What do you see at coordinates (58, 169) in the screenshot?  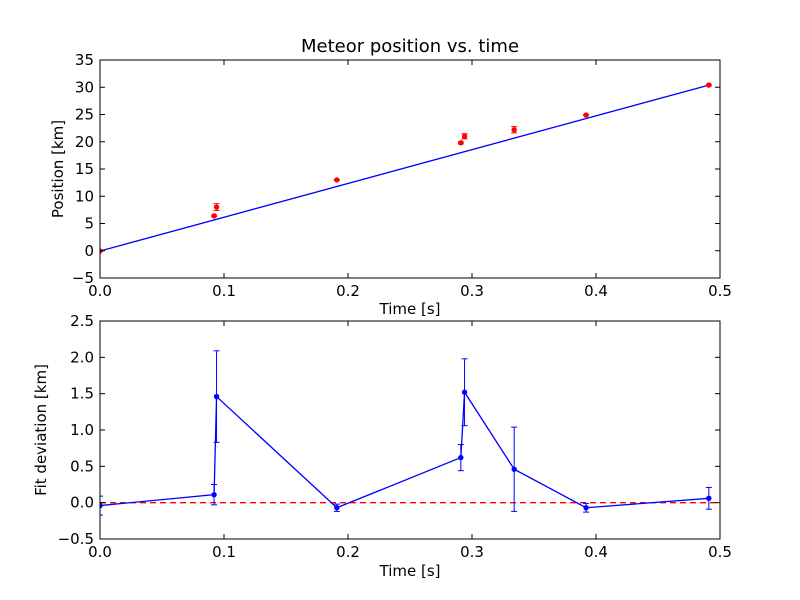 I see `y-axis-label: Position [km]` at bounding box center [58, 169].